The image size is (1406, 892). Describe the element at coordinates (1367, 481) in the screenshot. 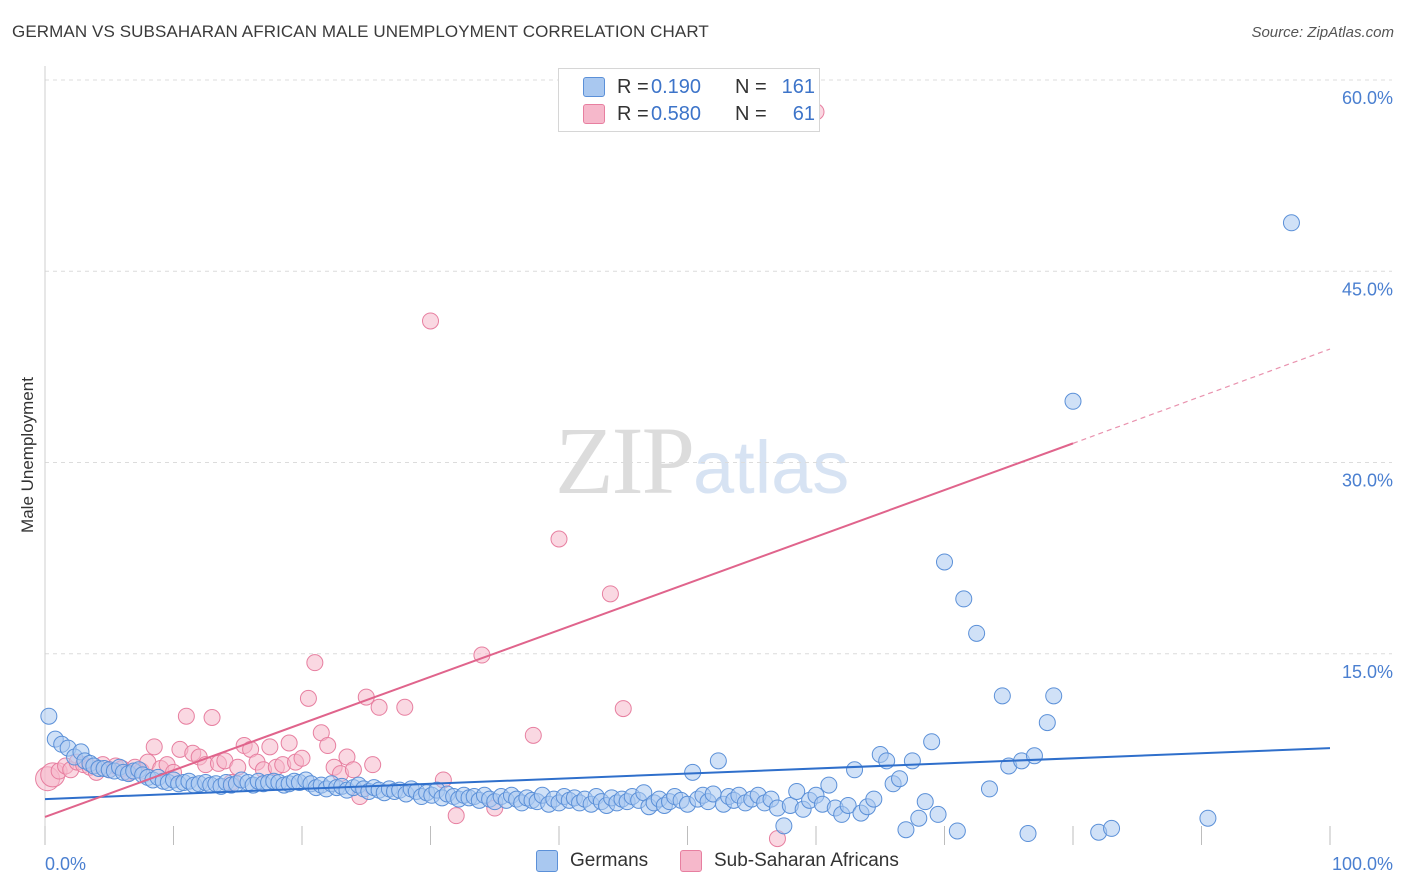

I see `y-tick-label: 30.0%` at that location.